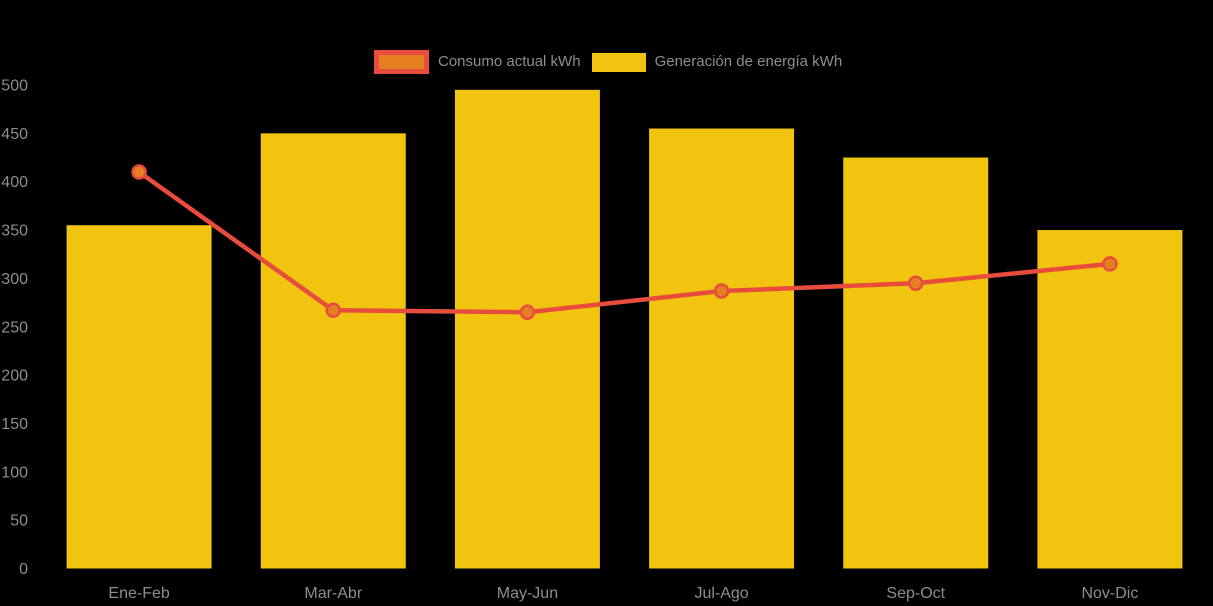 This screenshot has height=606, width=1213. What do you see at coordinates (23, 569) in the screenshot?
I see `y-tick-label: 0` at bounding box center [23, 569].